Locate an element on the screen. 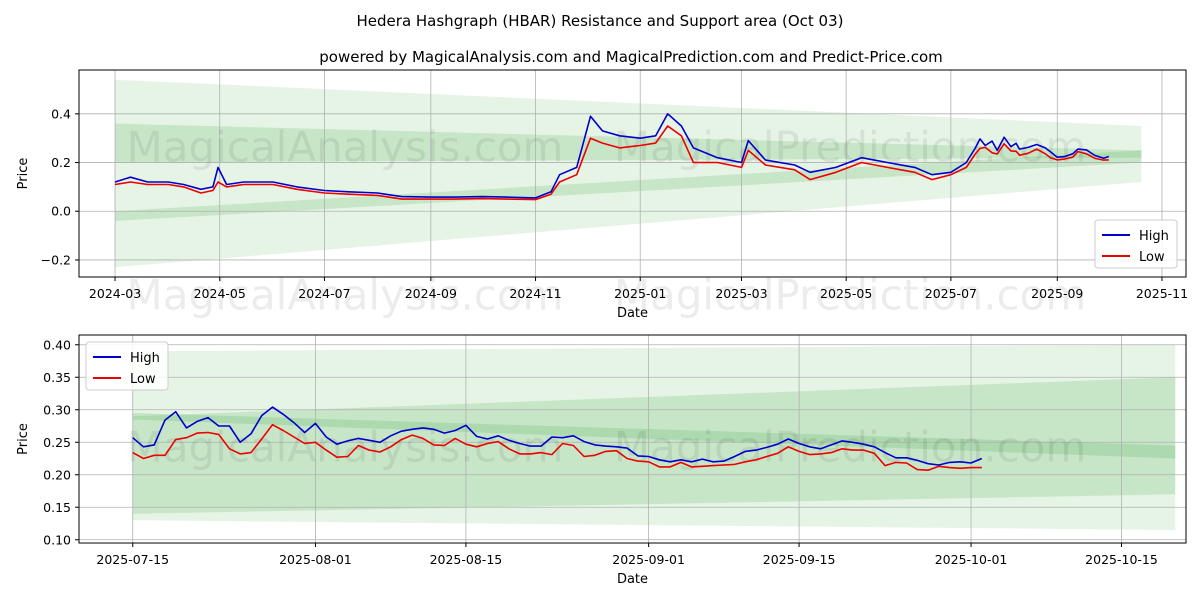 The image size is (1200, 600). x-tick-label: 2025-09 is located at coordinates (1057, 293).